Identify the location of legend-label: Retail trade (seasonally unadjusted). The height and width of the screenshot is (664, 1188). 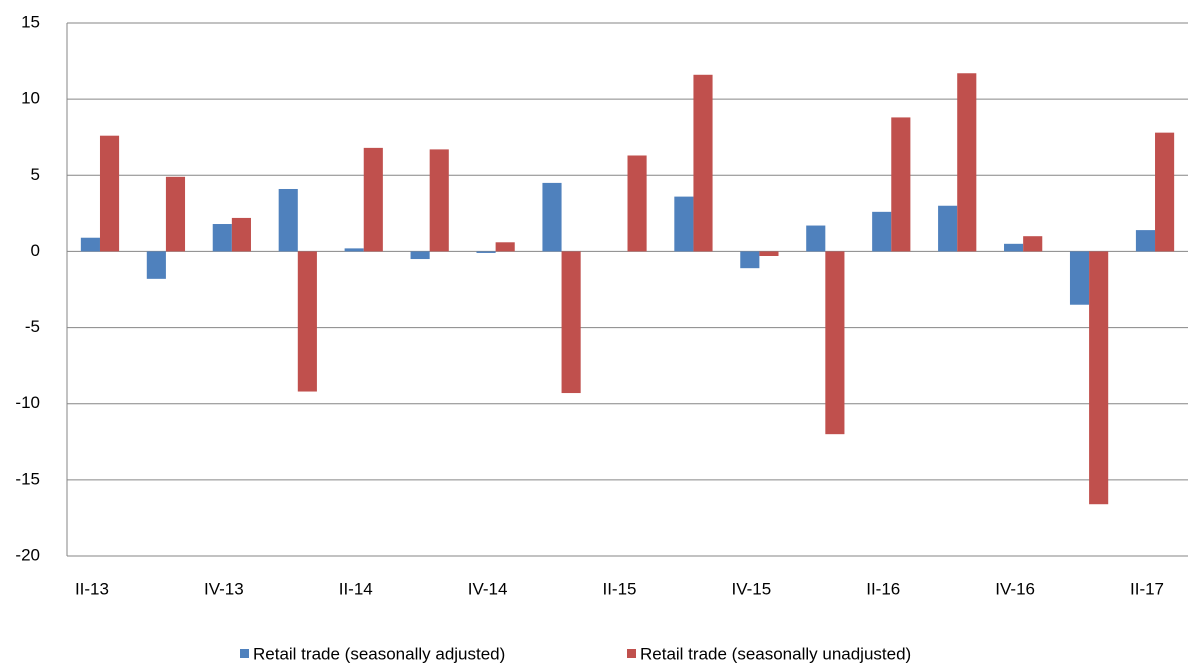
(775, 653).